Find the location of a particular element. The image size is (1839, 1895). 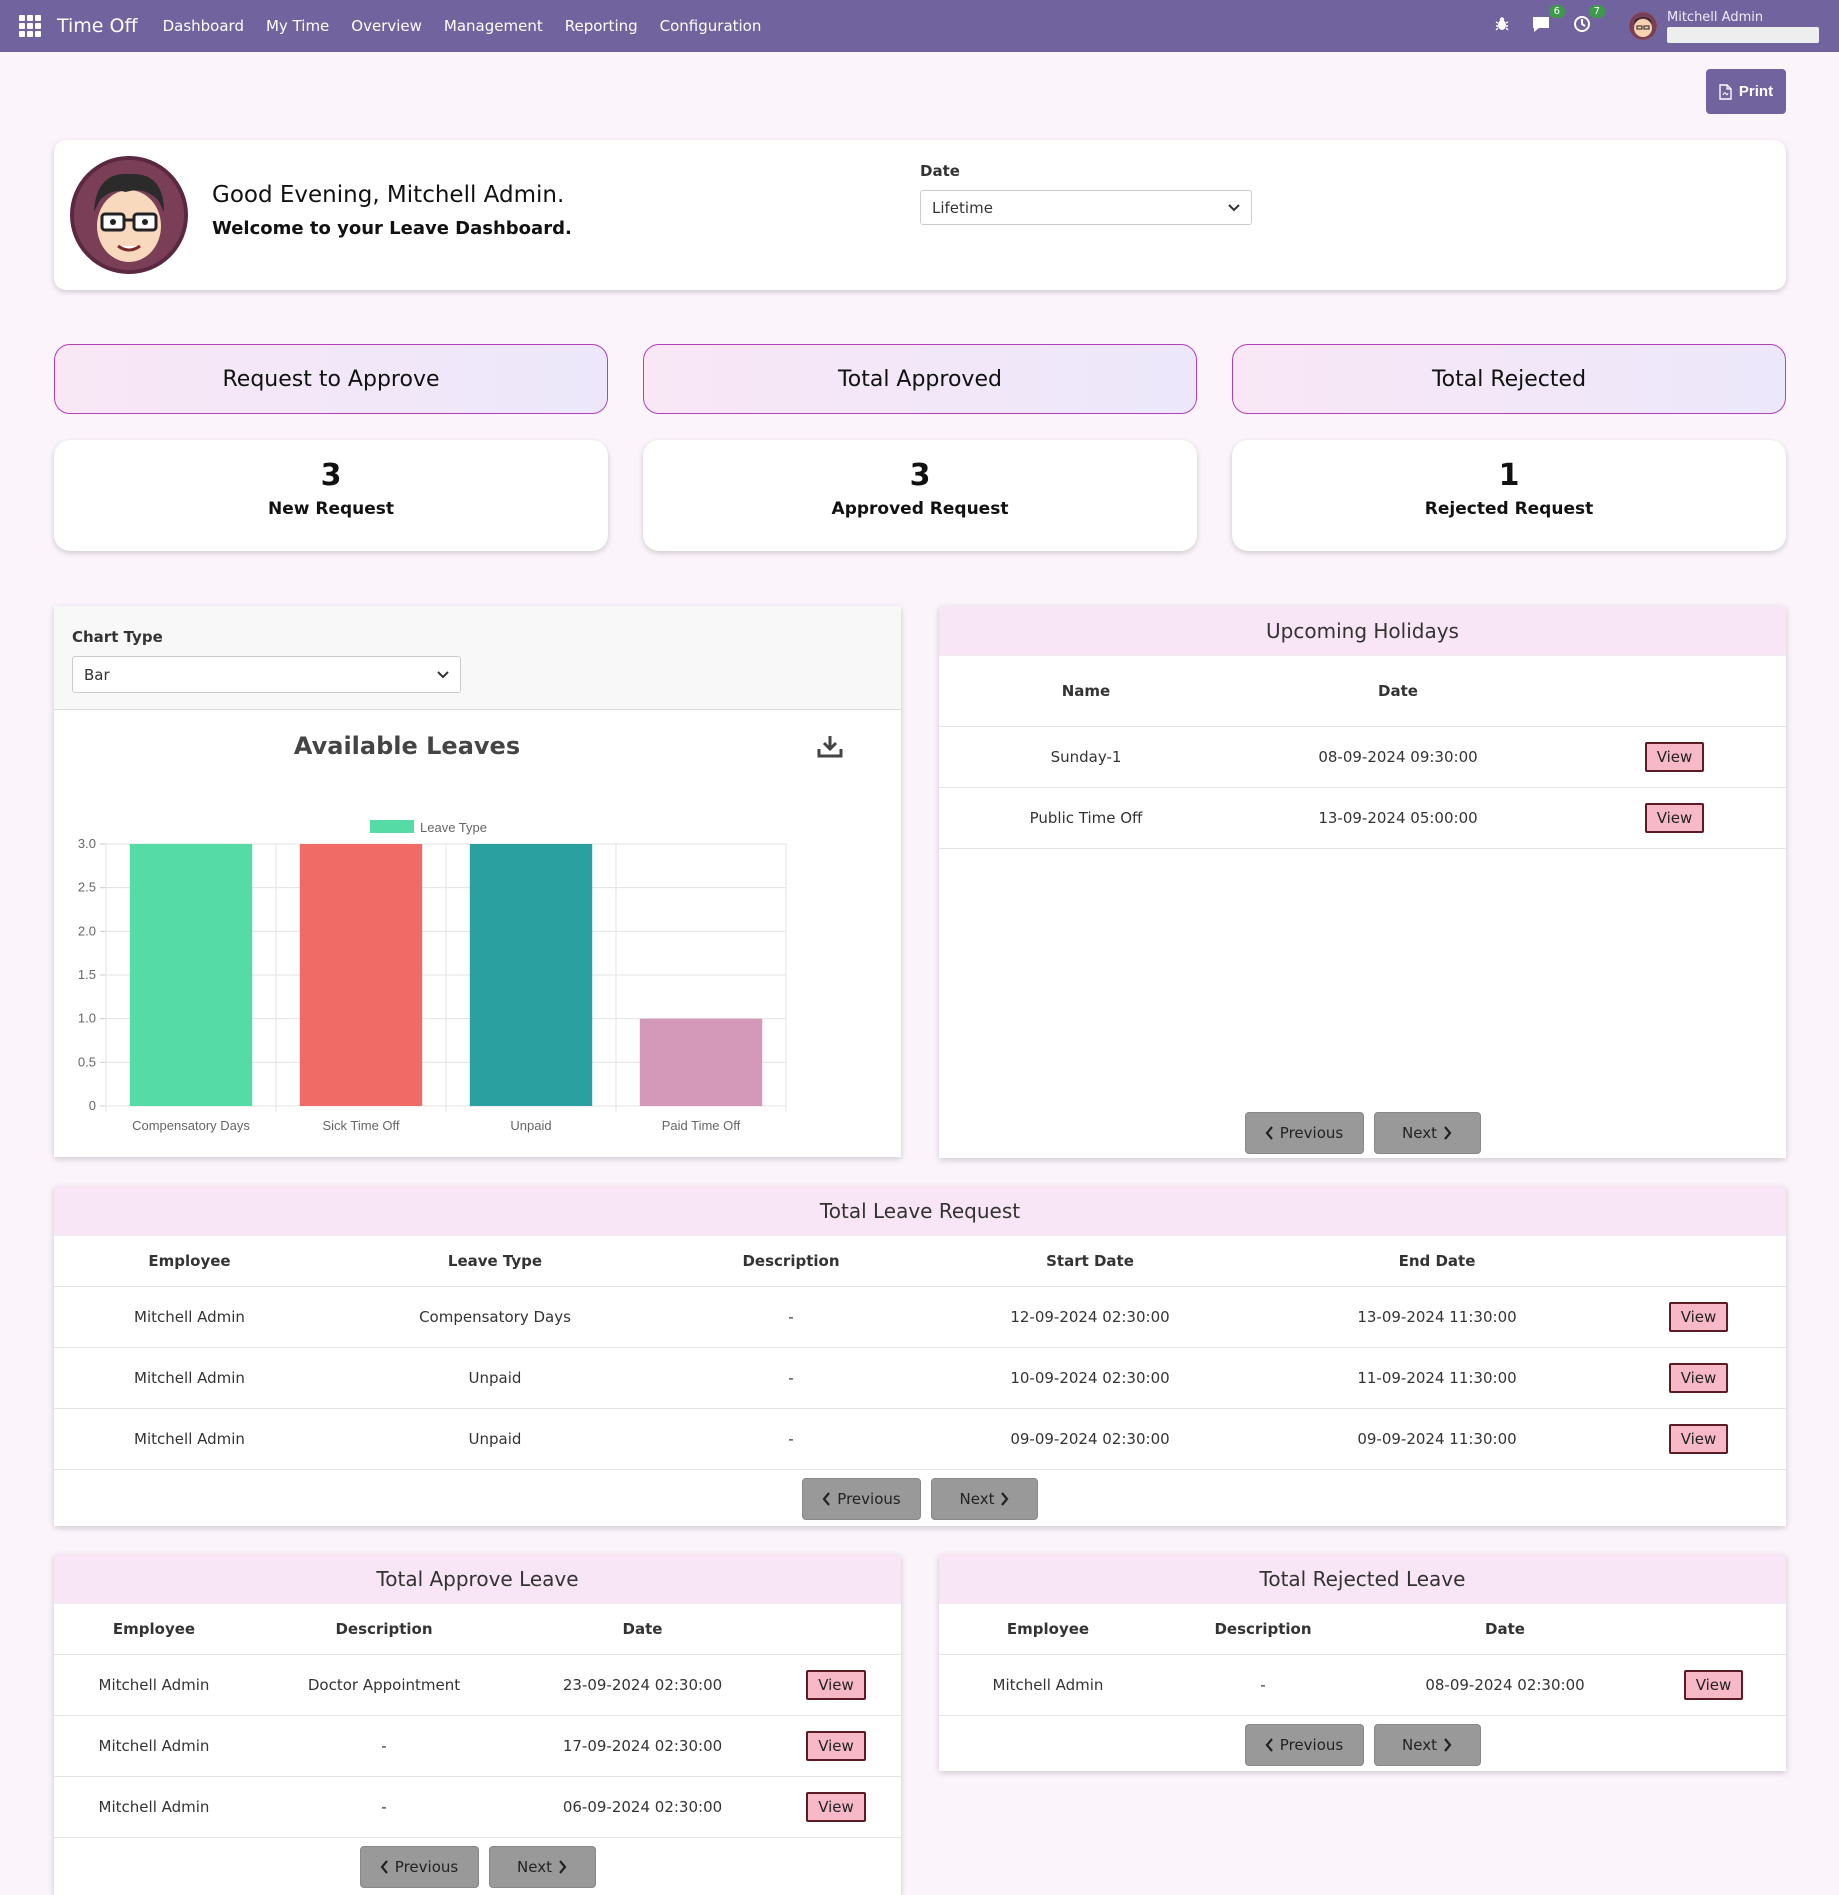

menu-reporting: Reporting is located at coordinates (601, 26).